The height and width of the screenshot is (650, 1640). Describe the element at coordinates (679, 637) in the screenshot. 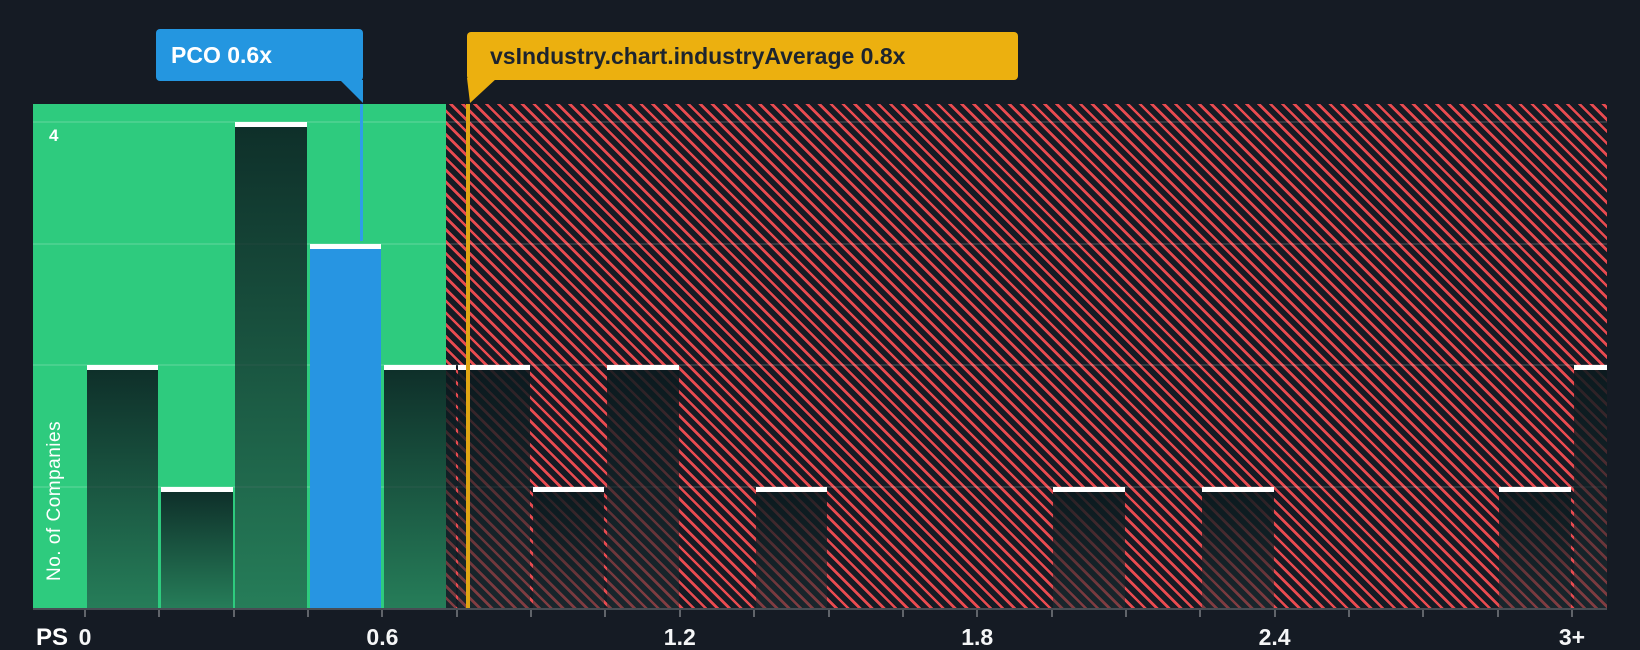

I see `x-axis-tick-label: 1.2` at that location.